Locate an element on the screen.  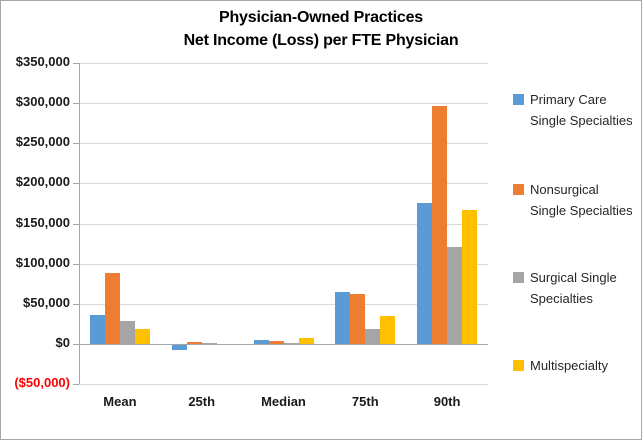
legend-label-line: Nonsurgical is located at coordinates (564, 189).